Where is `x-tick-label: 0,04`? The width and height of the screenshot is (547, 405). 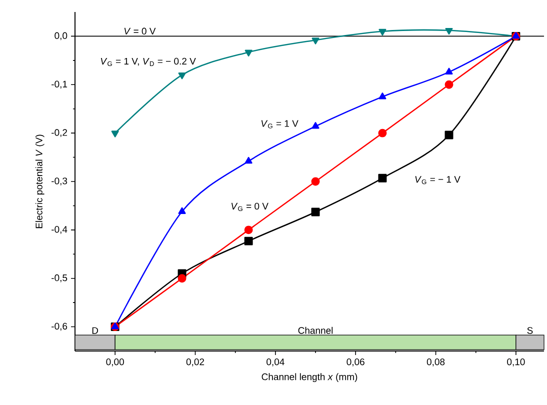 x-tick-label: 0,04 is located at coordinates (275, 362).